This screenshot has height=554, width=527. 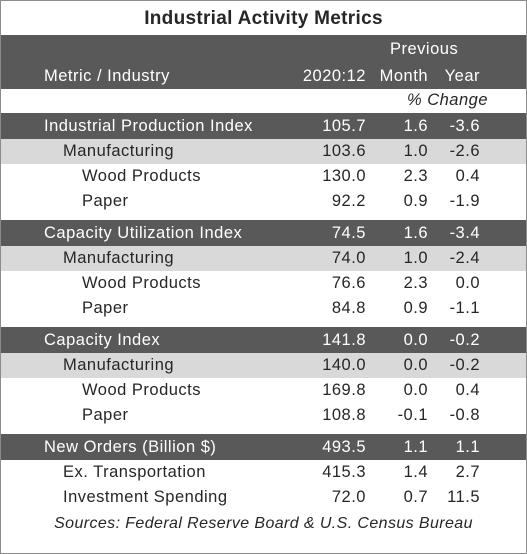 I want to click on value-cell: 1.4, so click(x=415, y=472).